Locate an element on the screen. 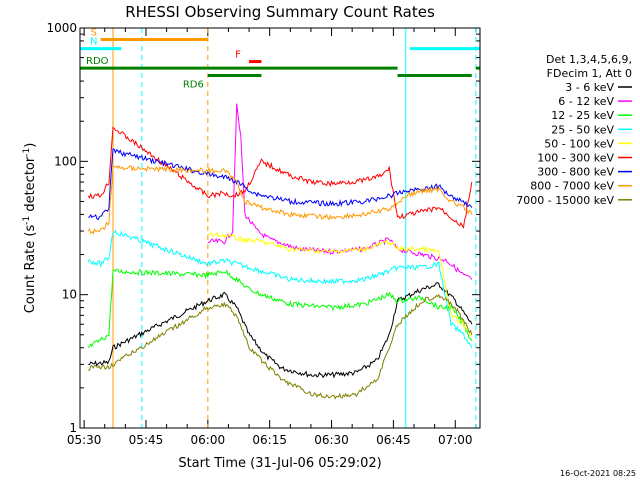 Image resolution: width=640 pixels, height=480 pixels. y-tick-label: 10 is located at coordinates (69, 295).